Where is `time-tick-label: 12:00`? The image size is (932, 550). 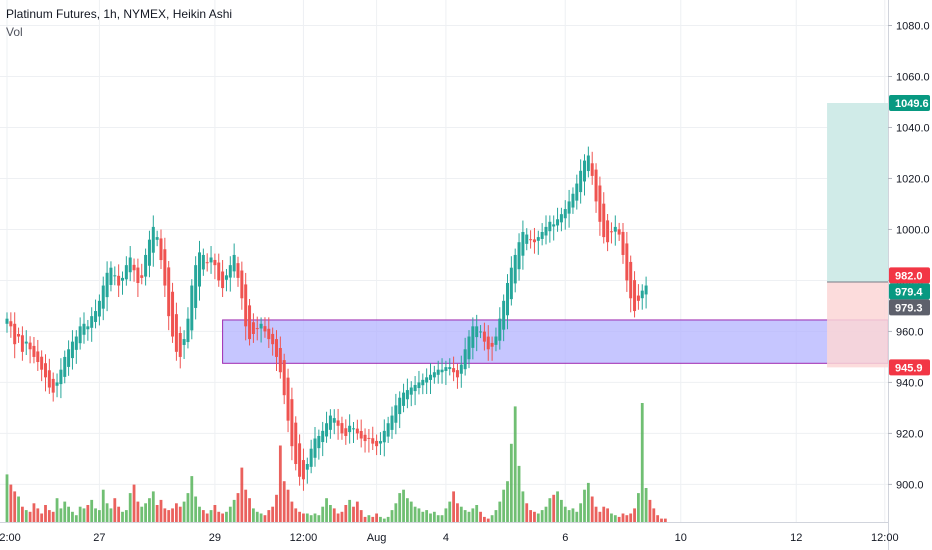 time-tick-label: 12:00 is located at coordinates (10, 538).